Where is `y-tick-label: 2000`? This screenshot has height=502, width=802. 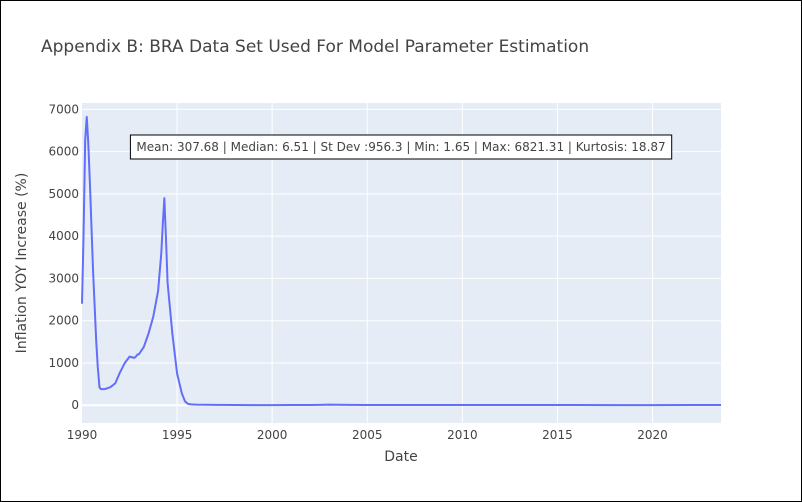 y-tick-label: 2000 is located at coordinates (63, 321).